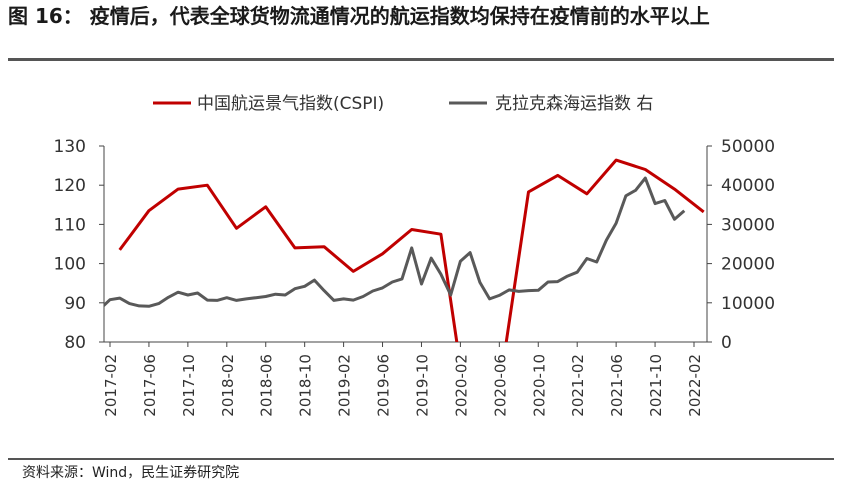 The height and width of the screenshot is (484, 843). Describe the element at coordinates (539, 385) in the screenshot. I see `x-tick-label: 2020-10` at that location.